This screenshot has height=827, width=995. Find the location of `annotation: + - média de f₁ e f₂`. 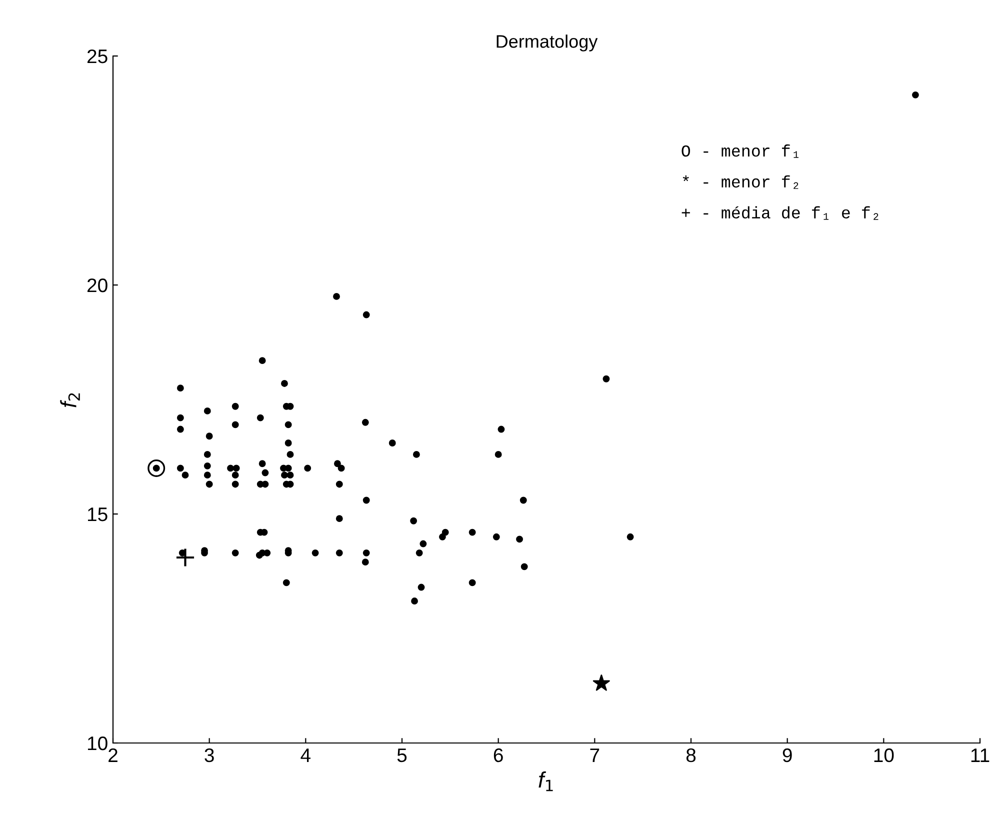

annotation: + - média de f₁ e f₂ is located at coordinates (780, 213).